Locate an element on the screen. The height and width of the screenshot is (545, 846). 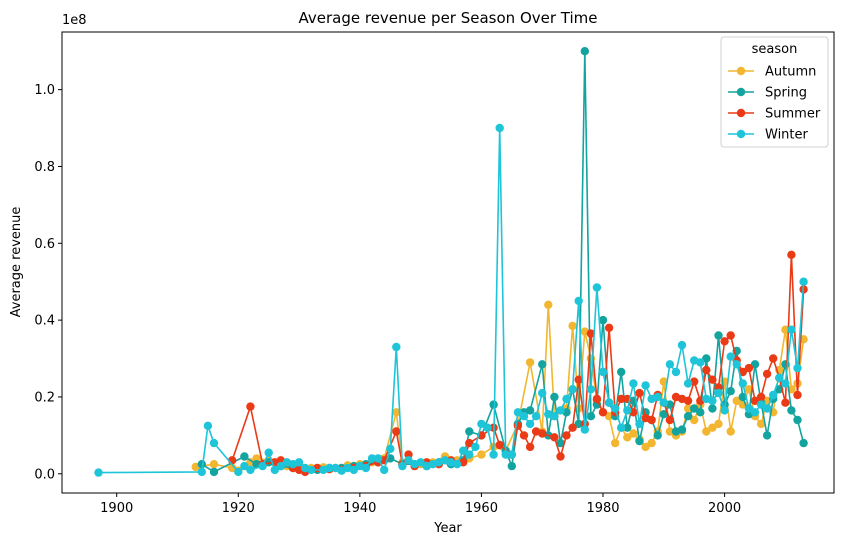
y-axis-label: Average revenue is located at coordinates (16, 262).